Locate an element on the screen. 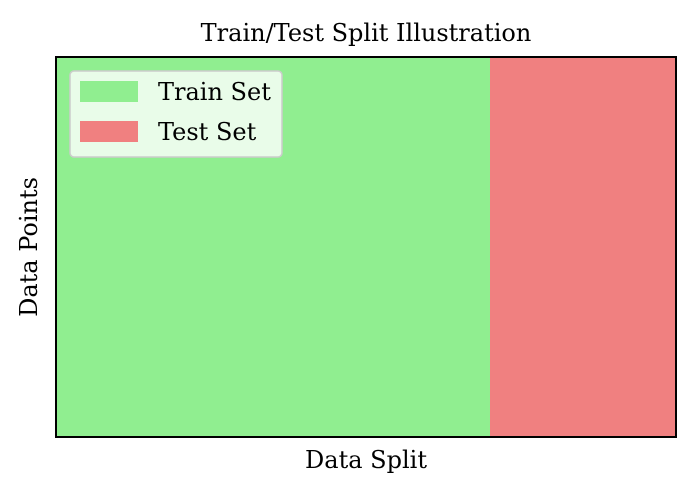 This screenshot has width=695, height=493. chart-title: Train/Test Split Illustration is located at coordinates (366, 33).